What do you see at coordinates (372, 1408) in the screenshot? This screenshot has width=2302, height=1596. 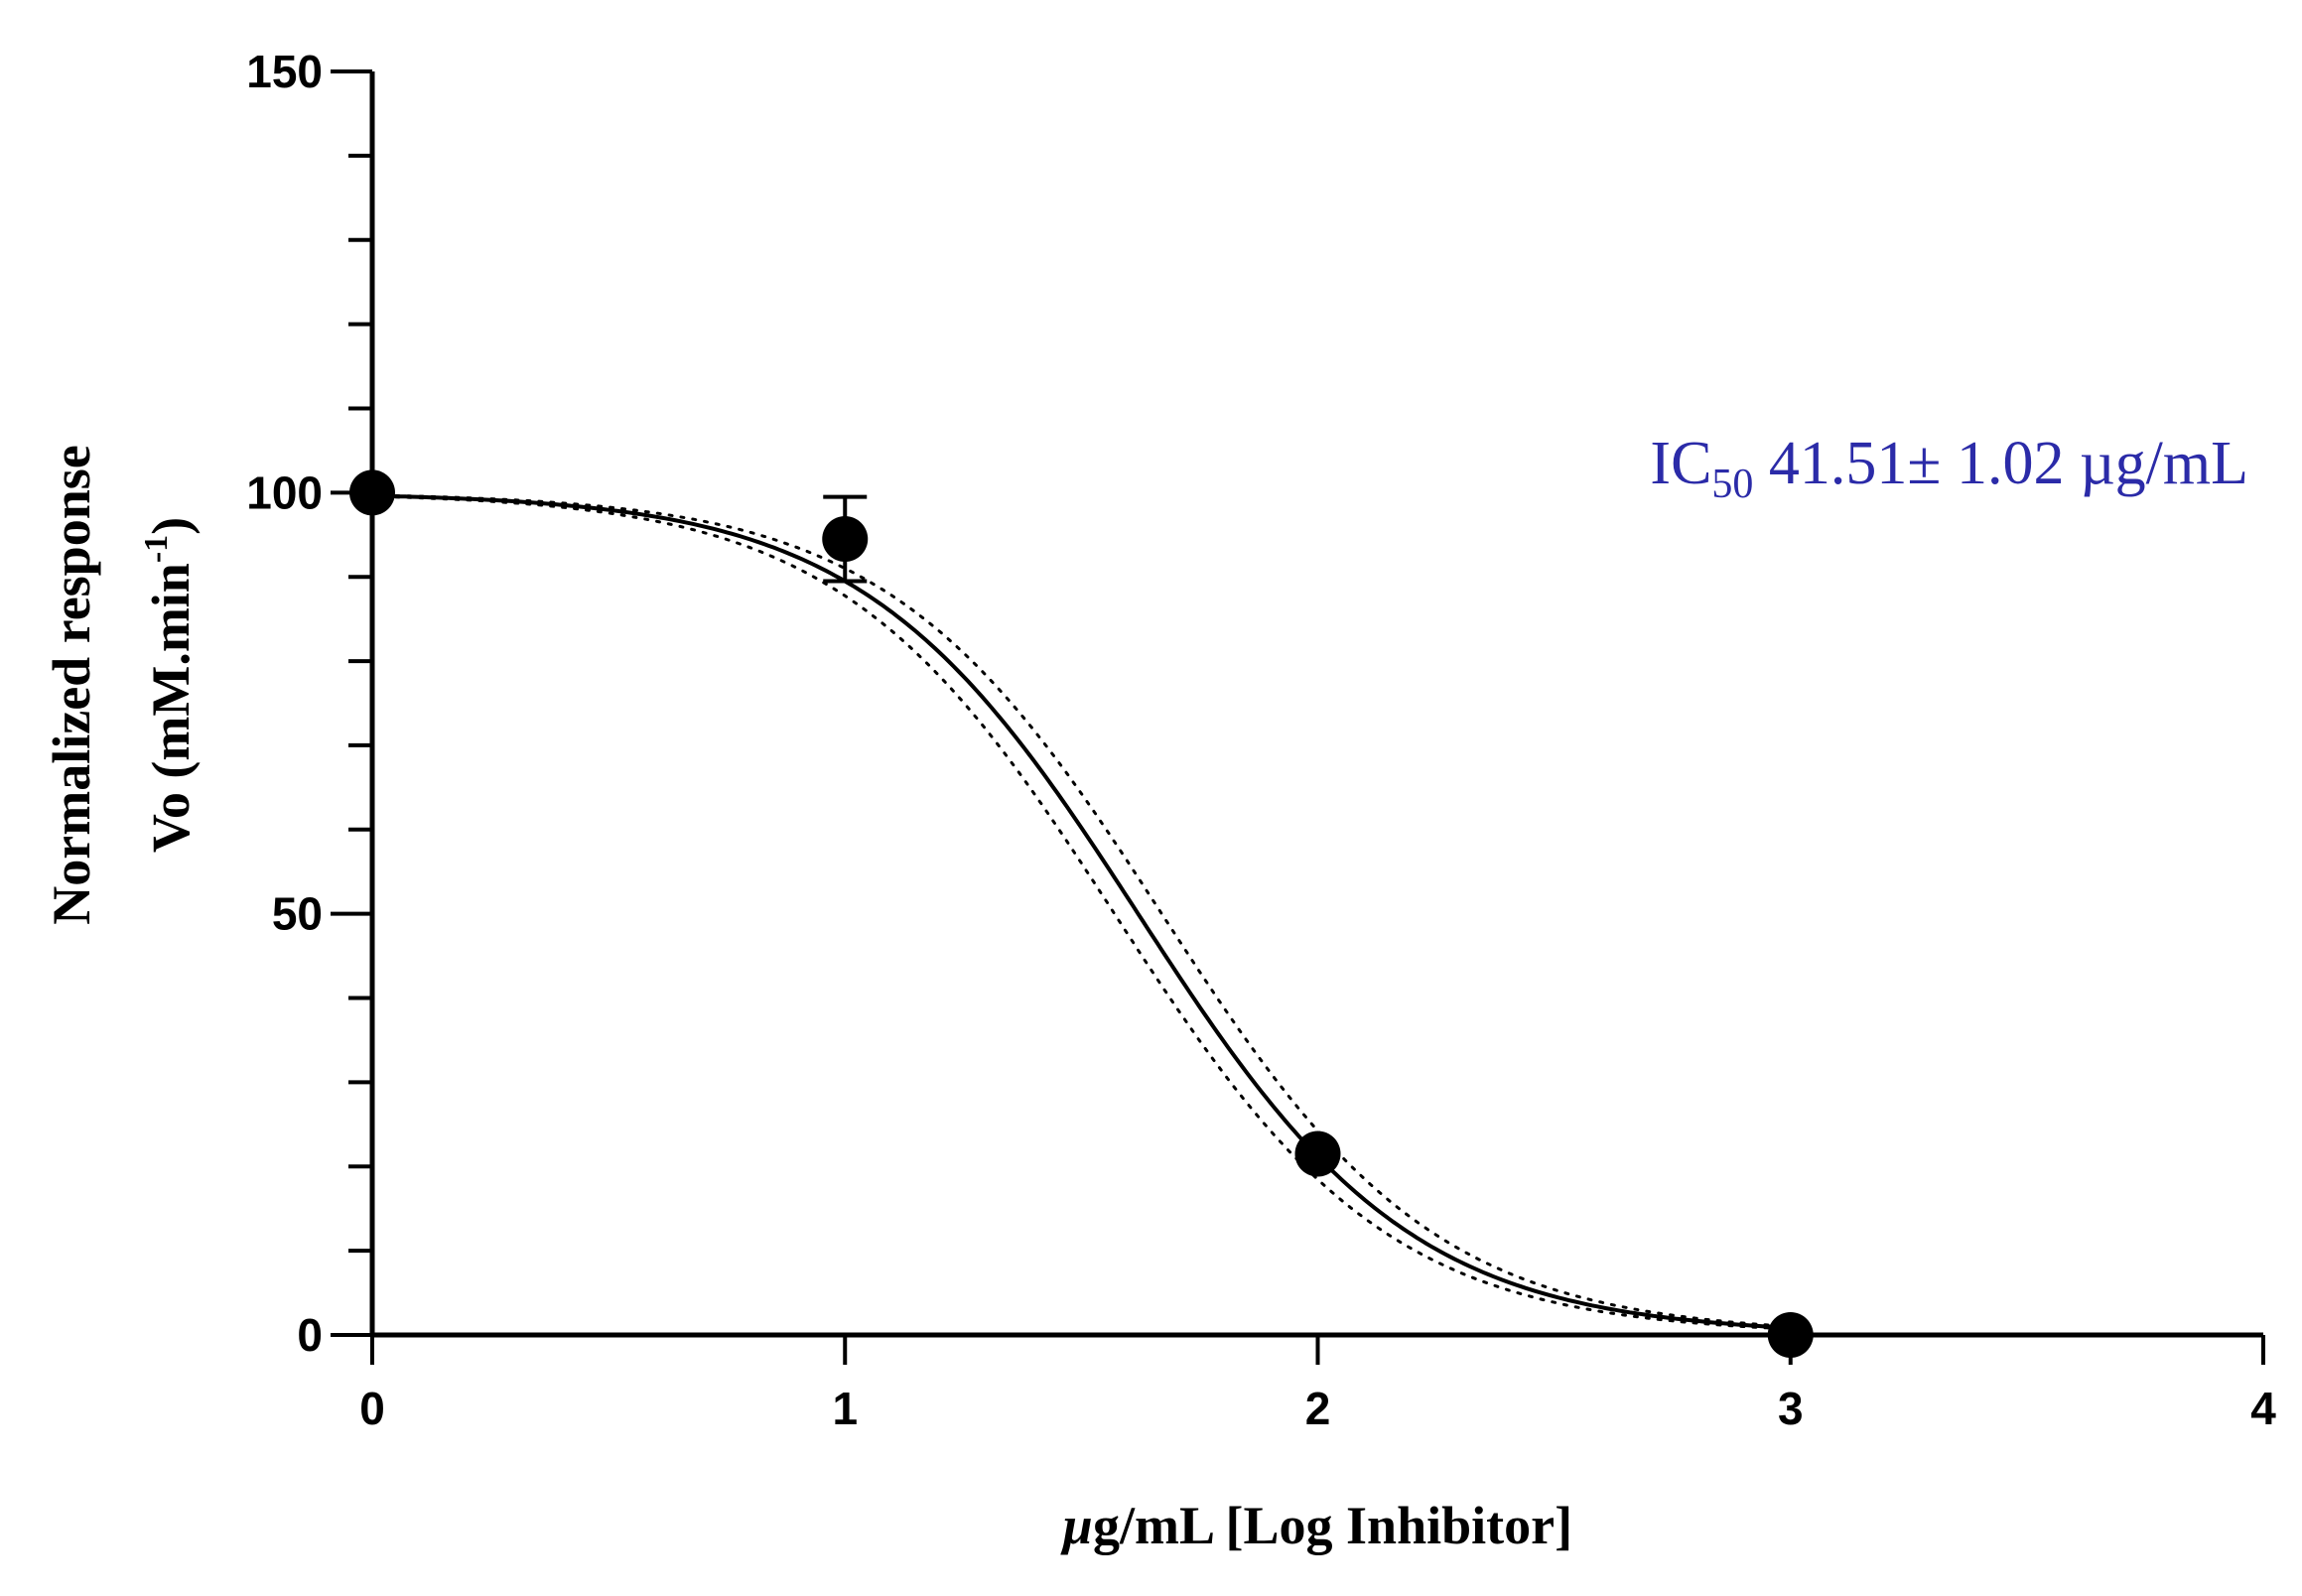 I see `x-tick-label: 0` at bounding box center [372, 1408].